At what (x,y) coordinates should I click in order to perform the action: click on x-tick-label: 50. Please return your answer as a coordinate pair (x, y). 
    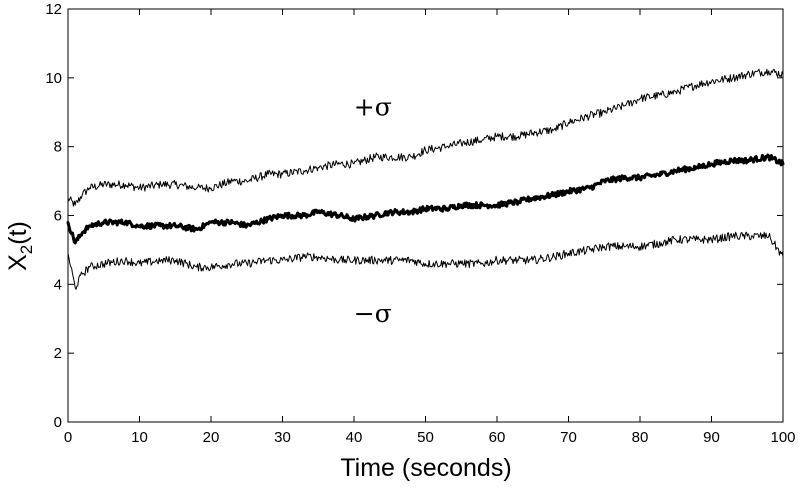
    Looking at the image, I should click on (425, 437).